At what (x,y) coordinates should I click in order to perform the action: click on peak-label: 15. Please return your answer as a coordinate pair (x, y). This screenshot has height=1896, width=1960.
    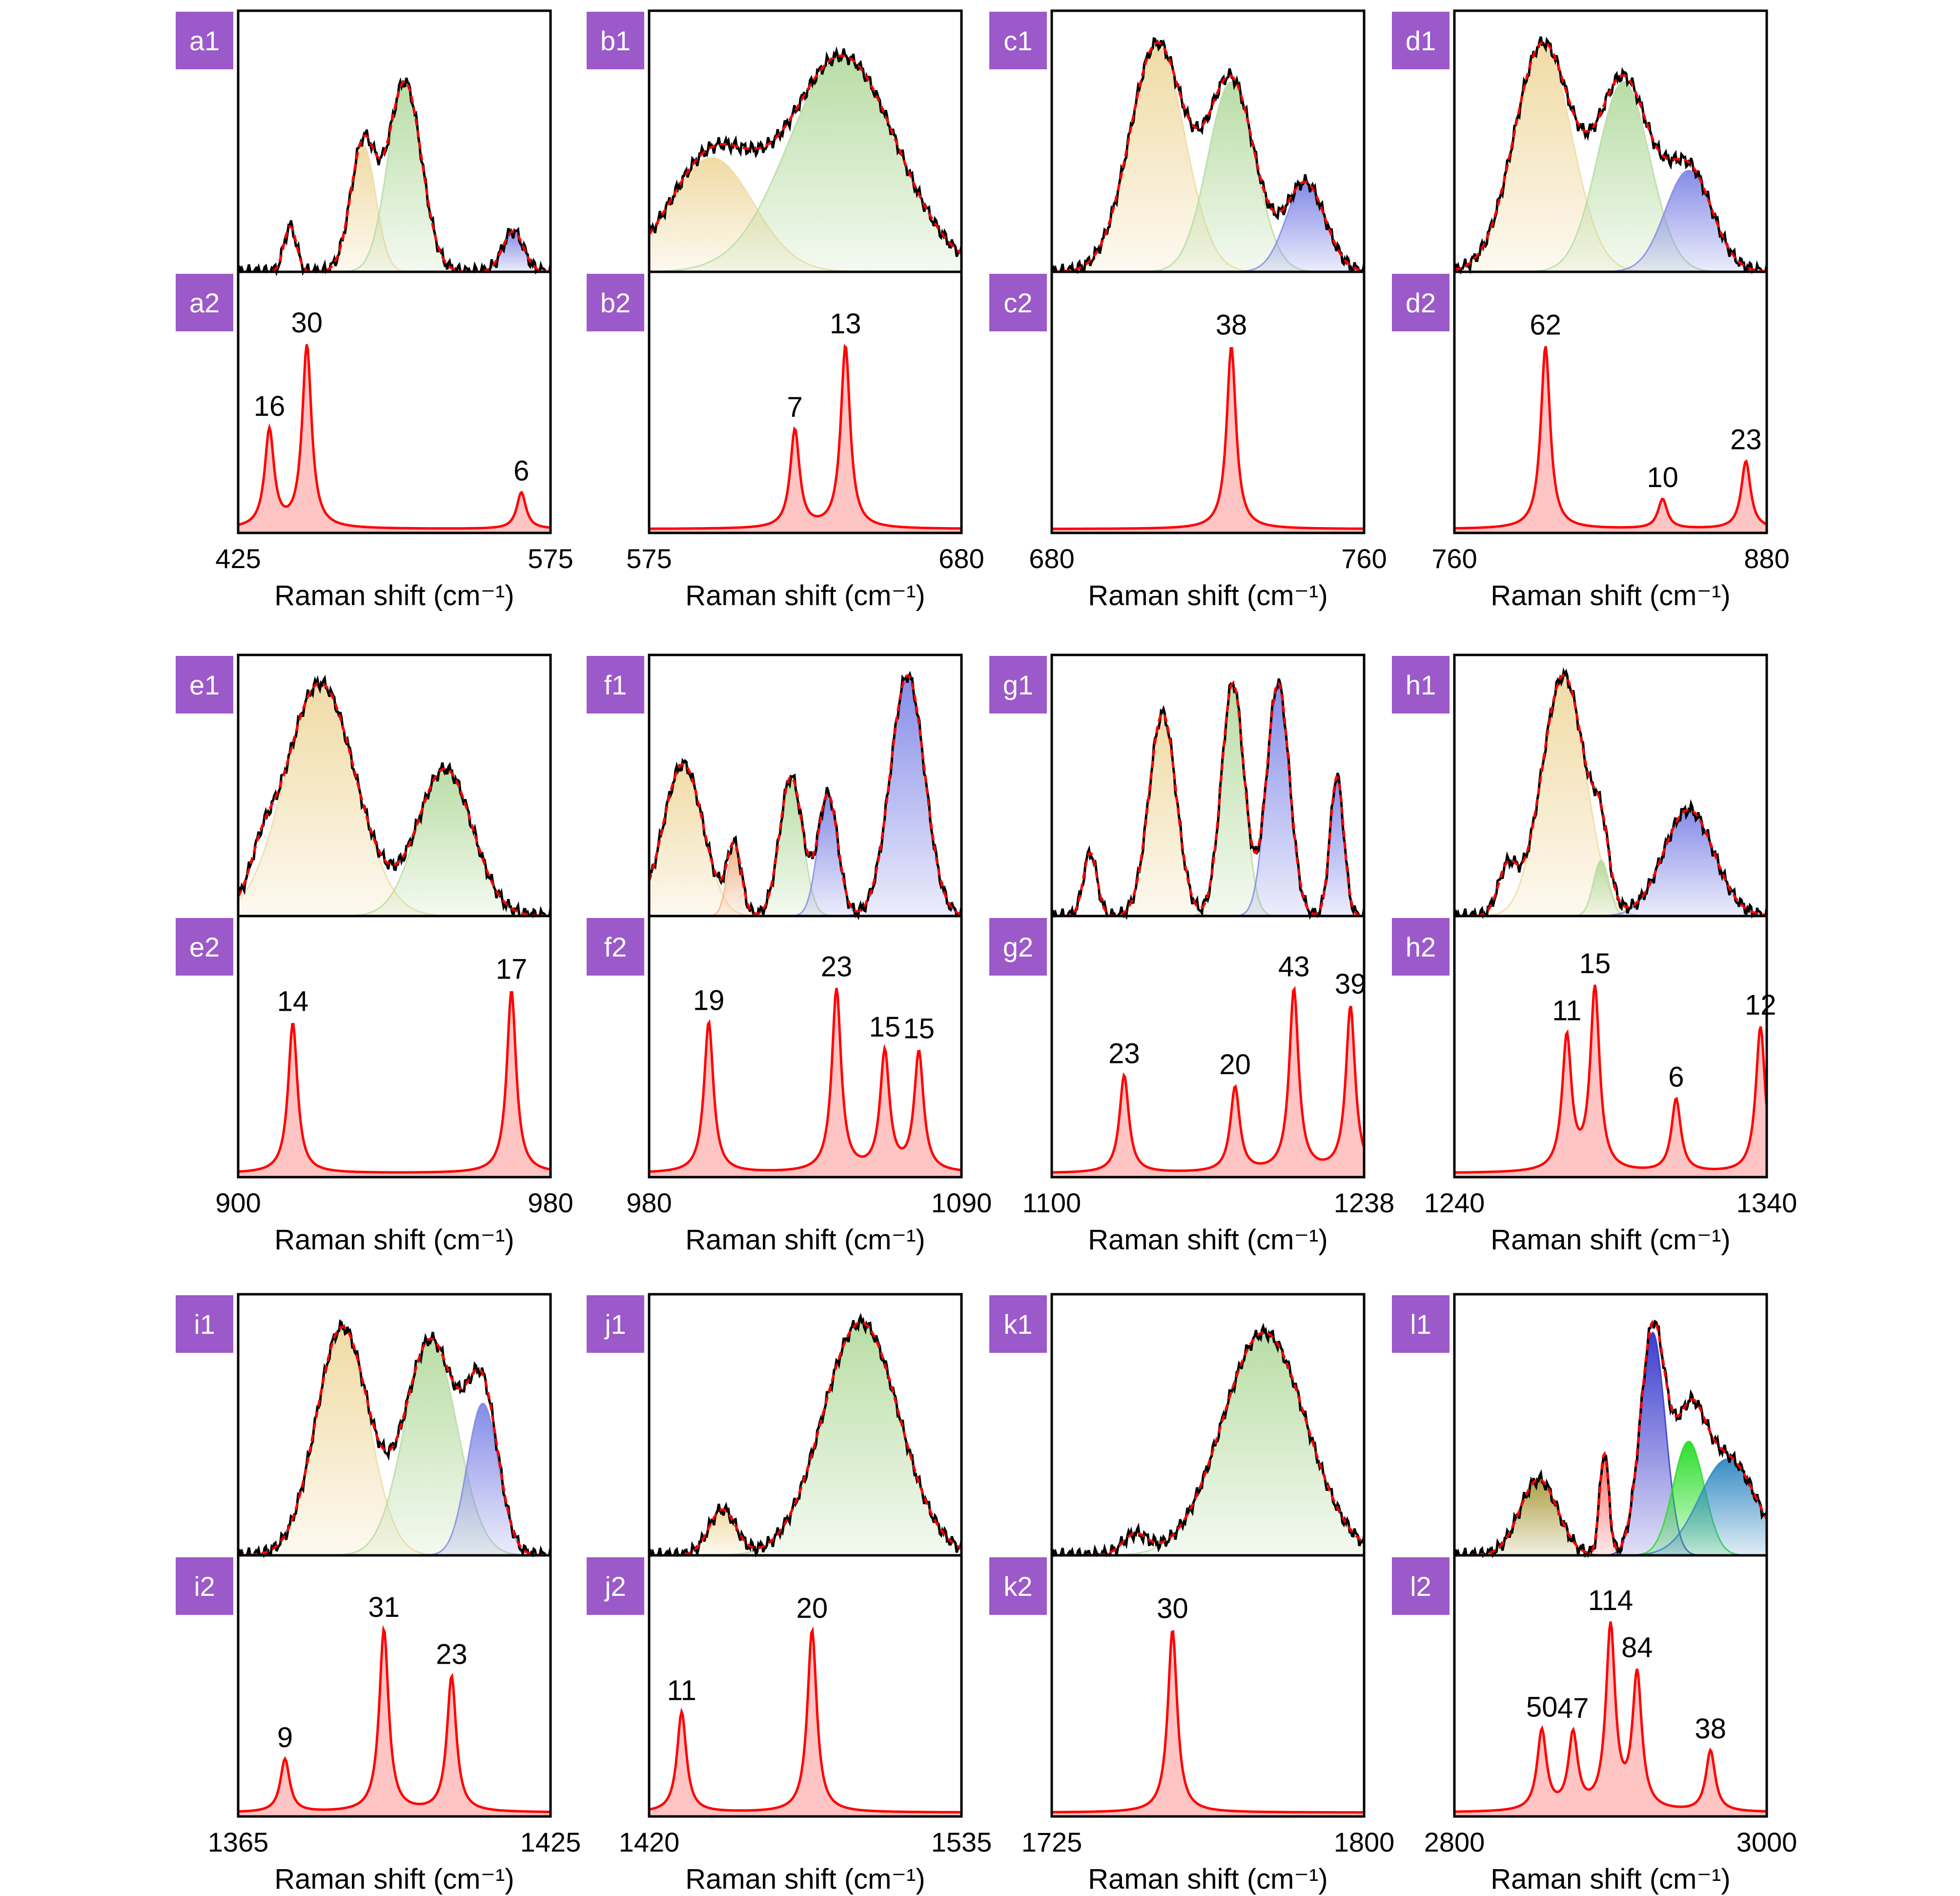
    Looking at the image, I should click on (1595, 963).